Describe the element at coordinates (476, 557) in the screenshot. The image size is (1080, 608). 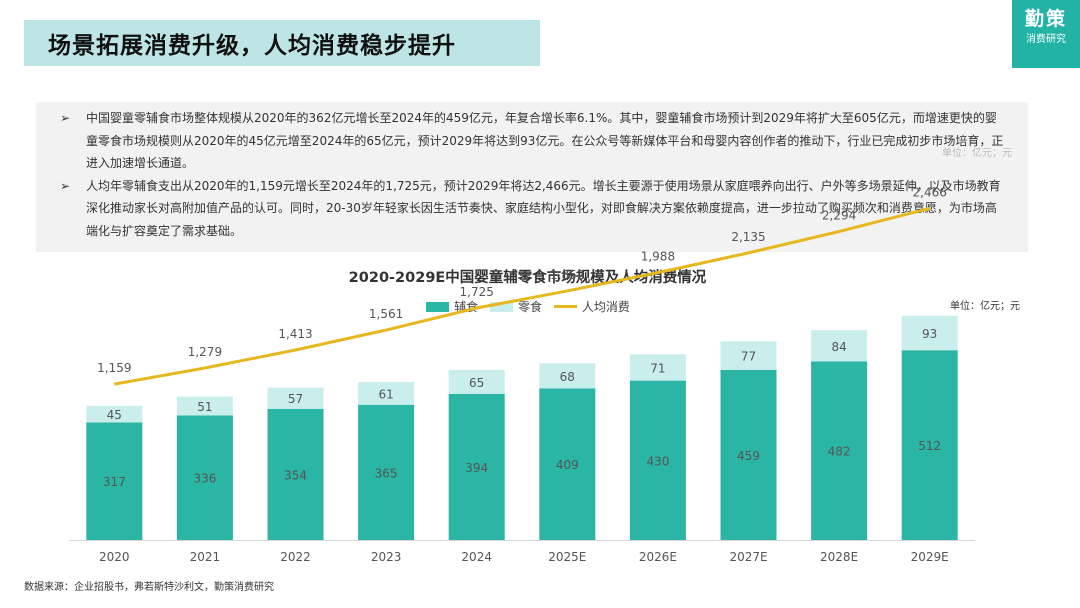
I see `x-tick-label: 2024` at that location.